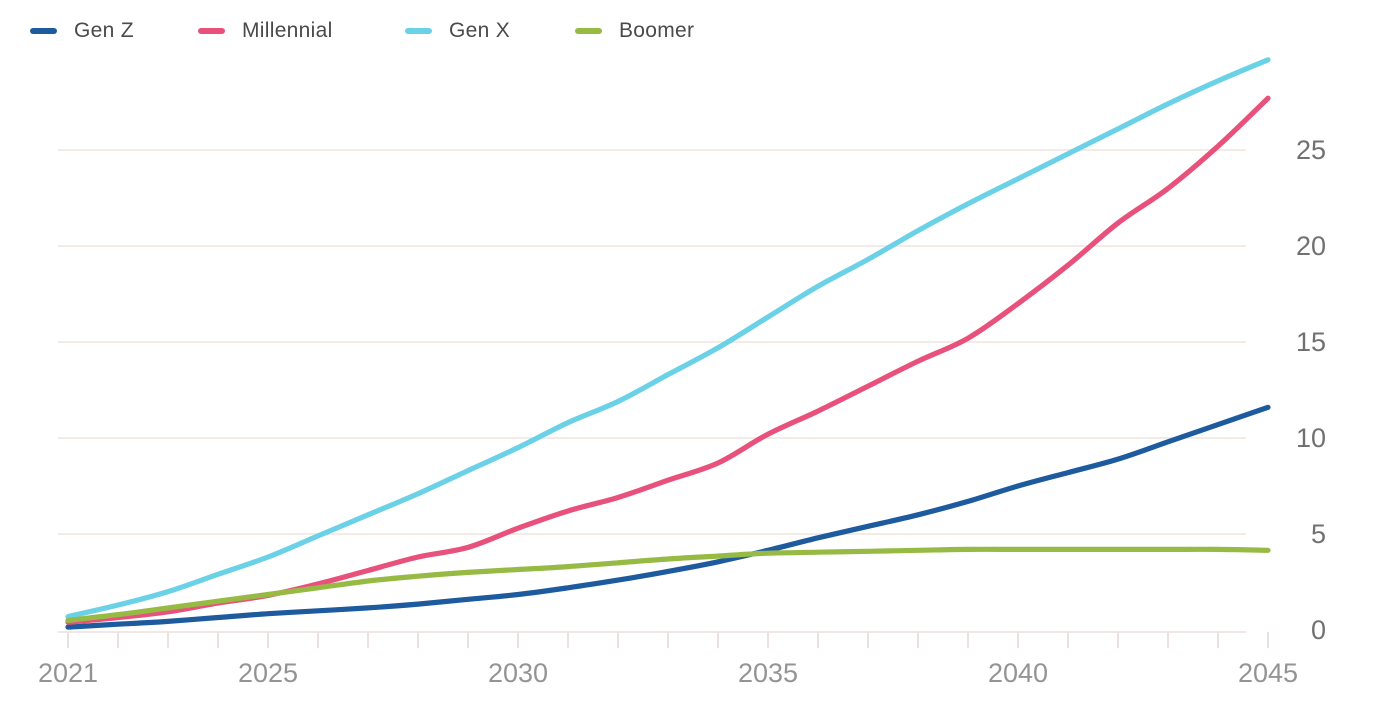  I want to click on x-axis-label-2040: 2040, so click(1018, 673).